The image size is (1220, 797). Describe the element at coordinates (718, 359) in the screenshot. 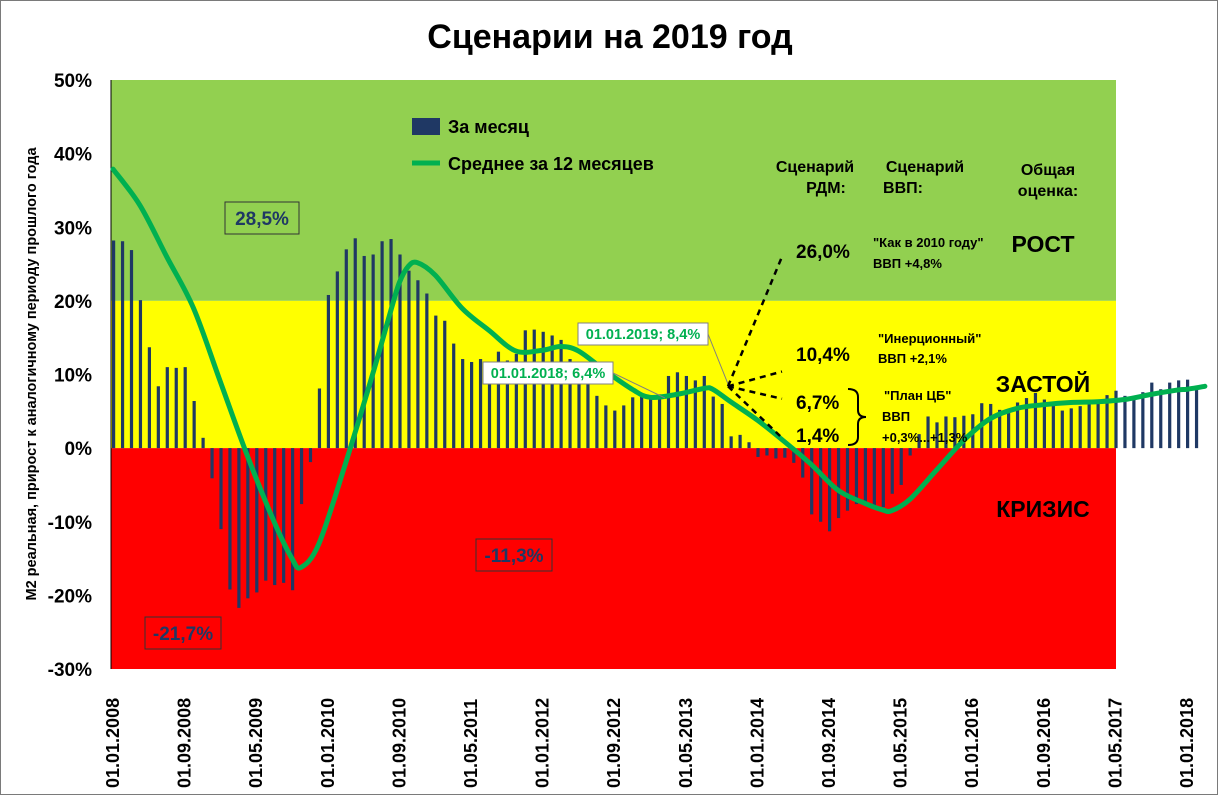

I see `callout-2019-leader` at that location.